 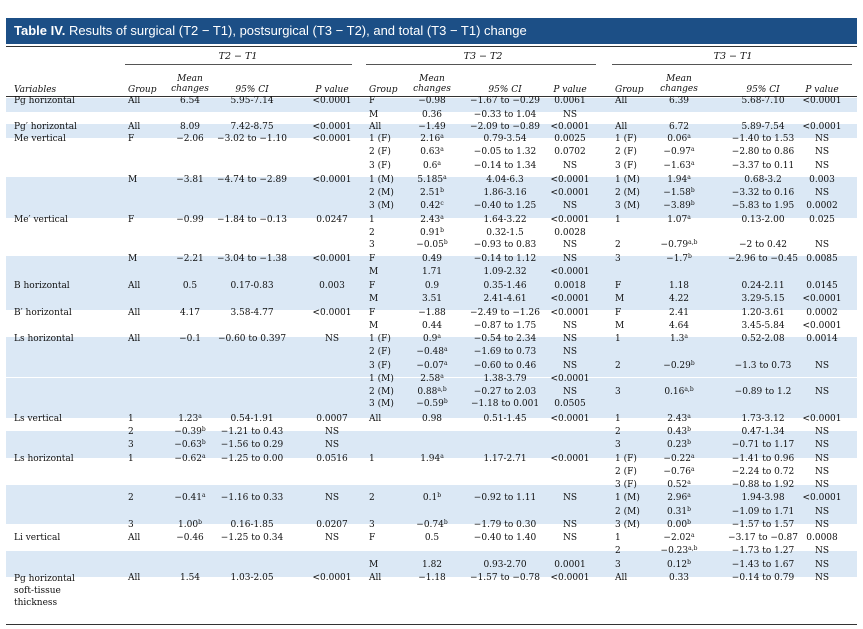 What do you see at coordinates (505, 101) in the screenshot?
I see `table-cell: −1.67 to −0.29` at bounding box center [505, 101].